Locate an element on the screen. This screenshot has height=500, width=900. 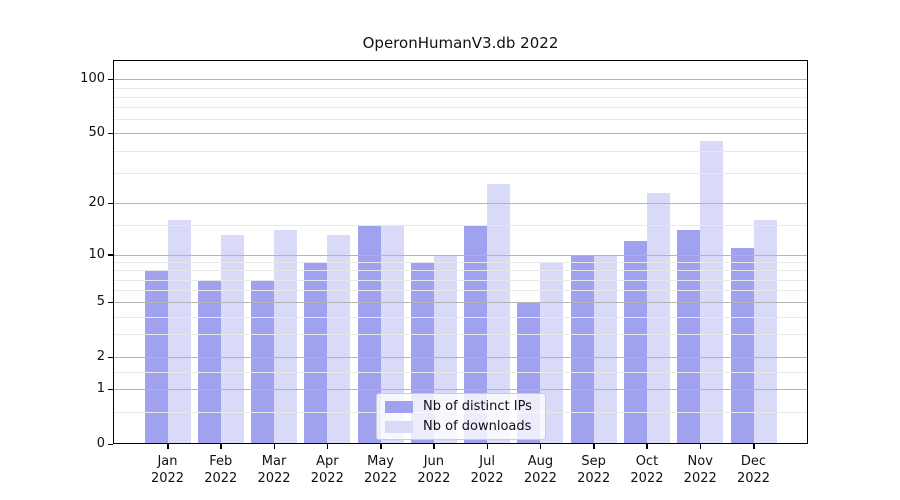
legend-label: Nb of distinct IPs is located at coordinates (477, 406).